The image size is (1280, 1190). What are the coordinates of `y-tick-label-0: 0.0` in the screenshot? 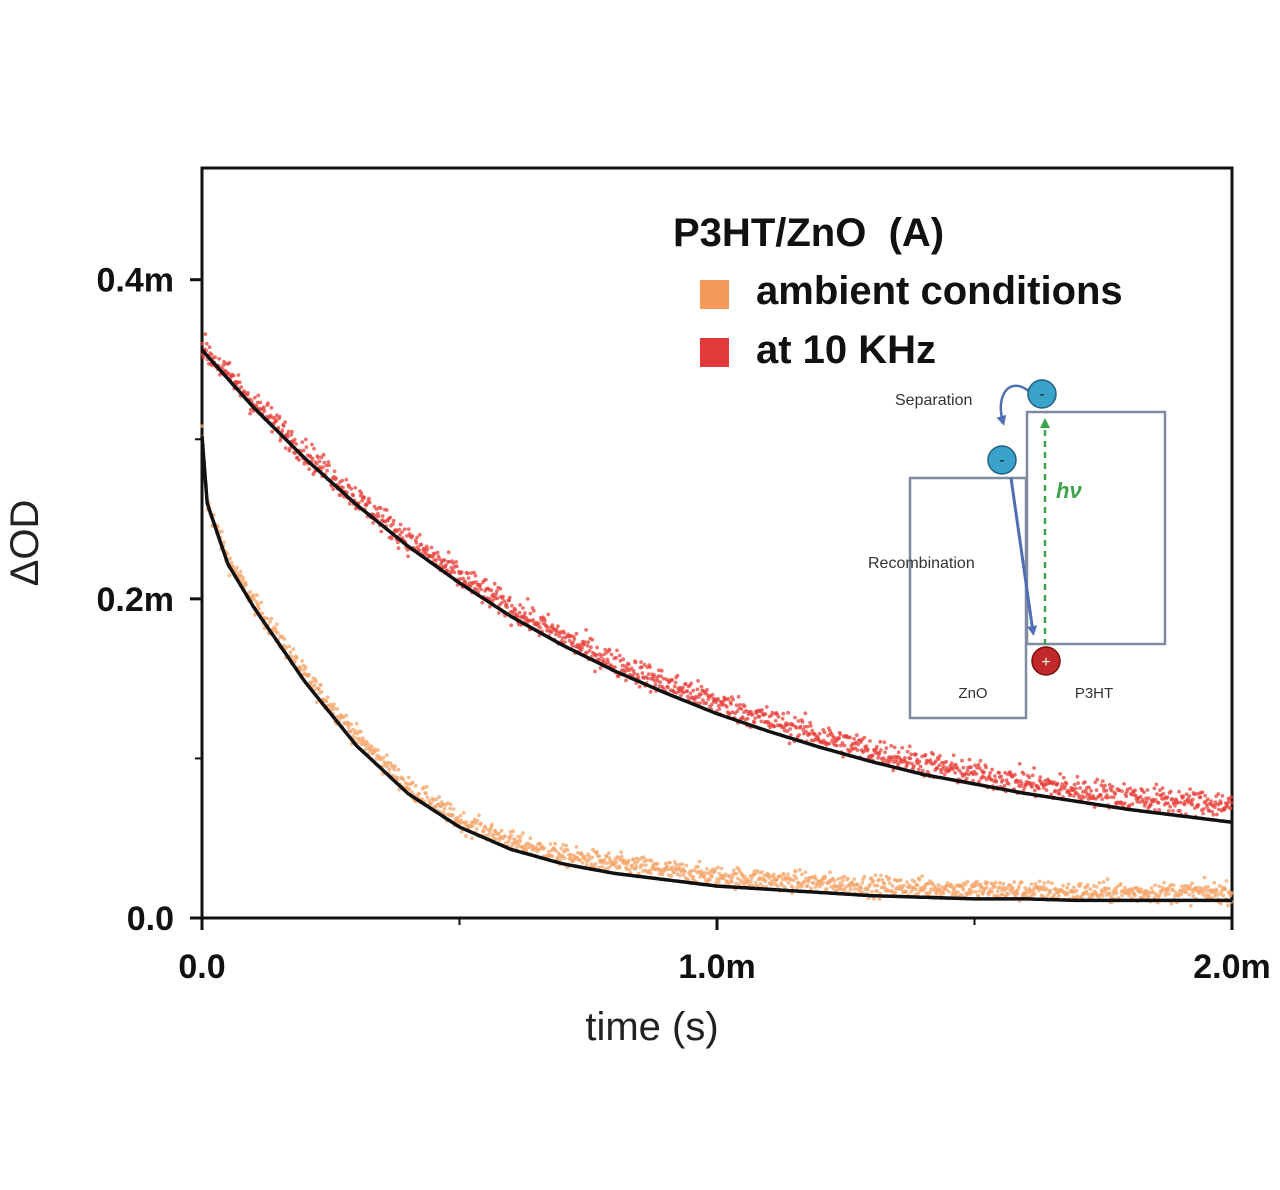 It's located at (150, 919).